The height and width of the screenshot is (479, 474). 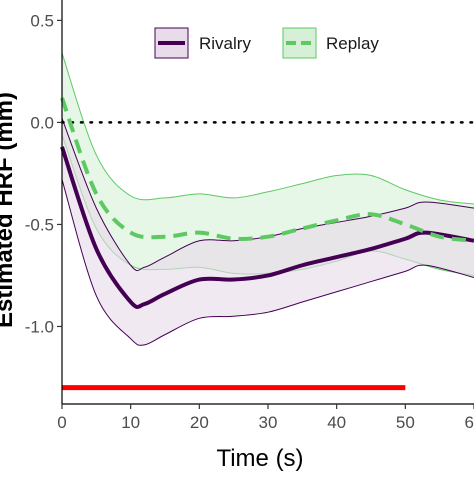 What do you see at coordinates (61, 422) in the screenshot?
I see `x-tick-label: 0` at bounding box center [61, 422].